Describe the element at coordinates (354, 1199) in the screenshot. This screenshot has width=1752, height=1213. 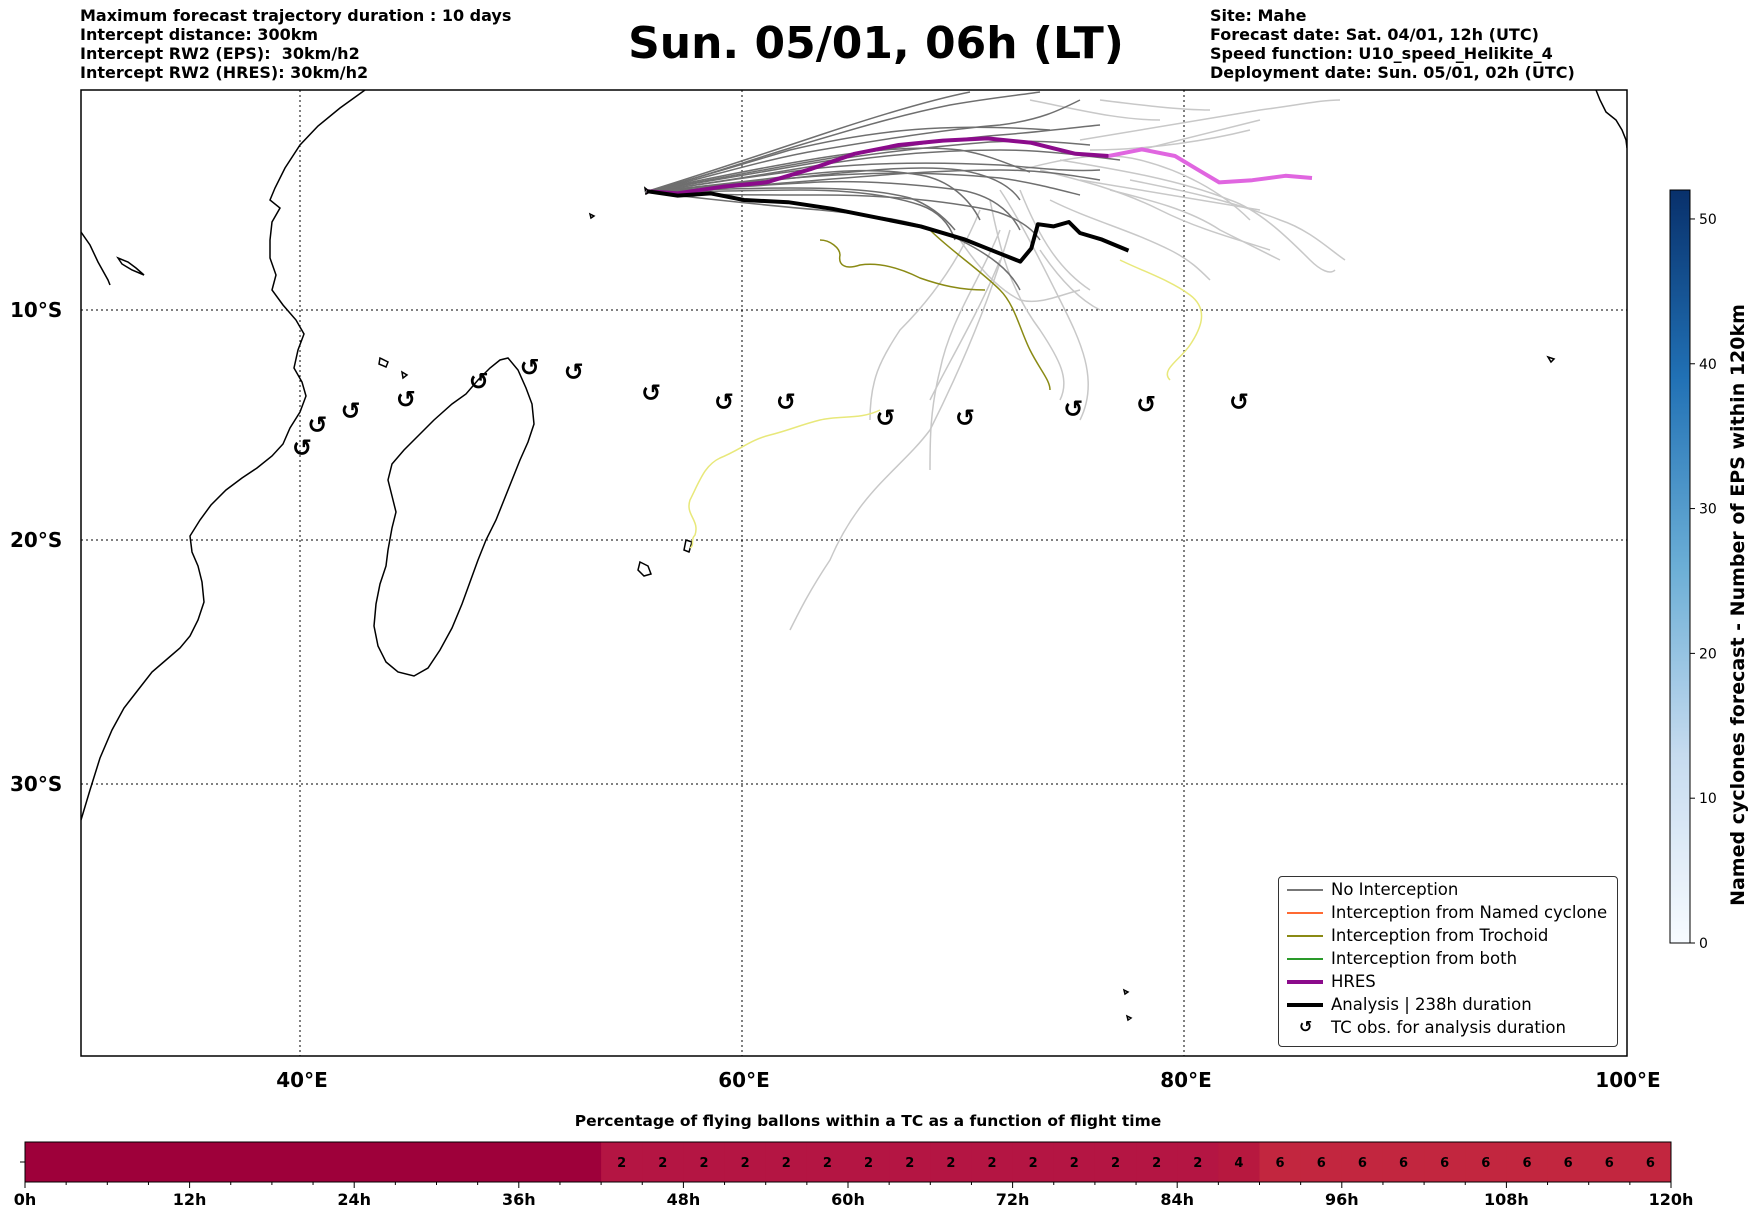
I see `bottom-bar-tick-label: 24h` at that location.